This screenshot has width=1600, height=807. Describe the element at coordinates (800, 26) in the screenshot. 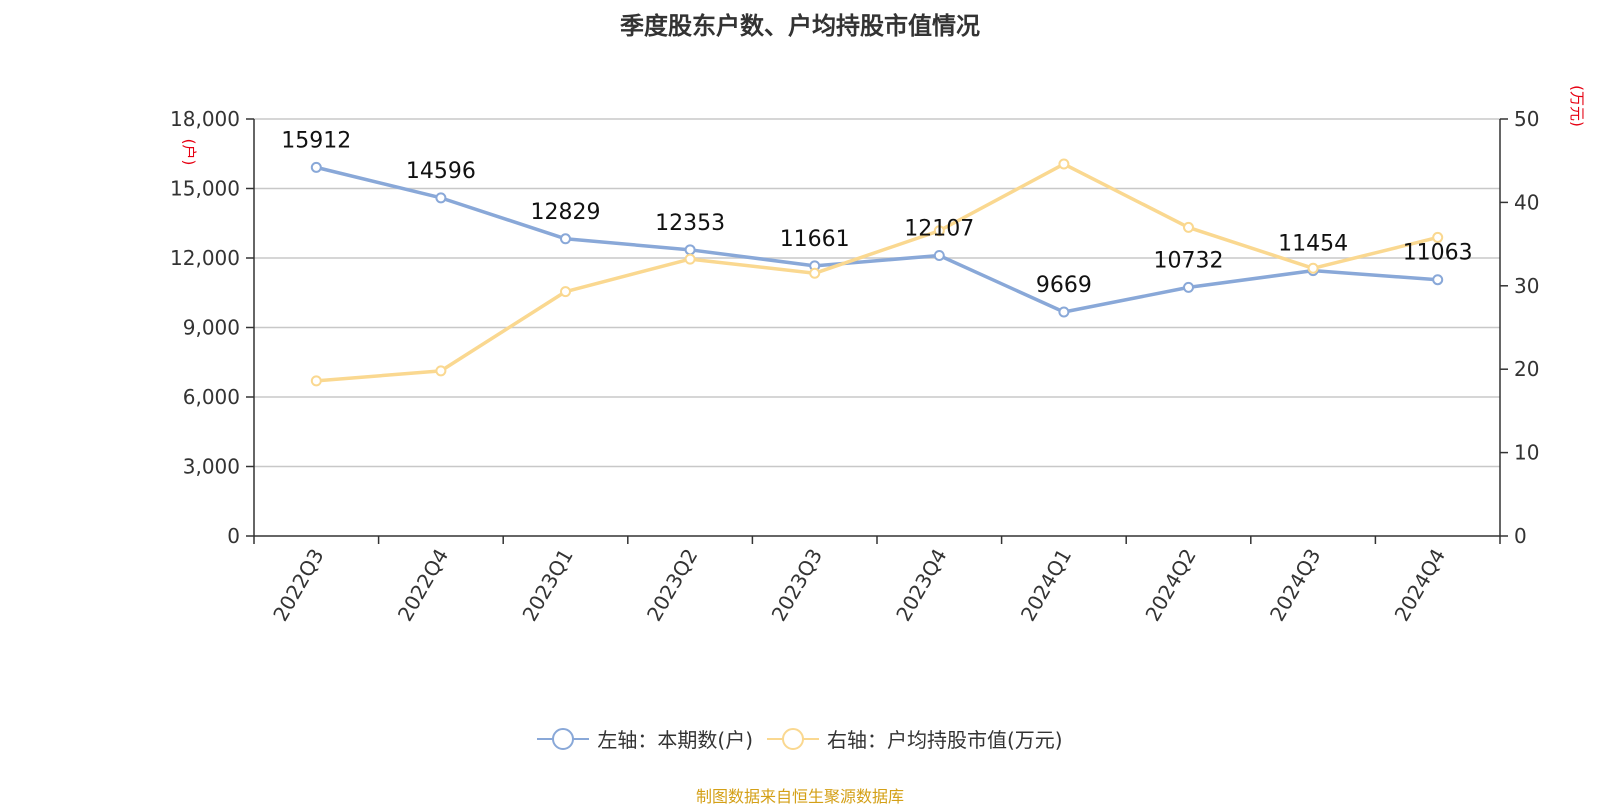

I see `chart-title: 季度股东户数、户均持股市值情况` at that location.